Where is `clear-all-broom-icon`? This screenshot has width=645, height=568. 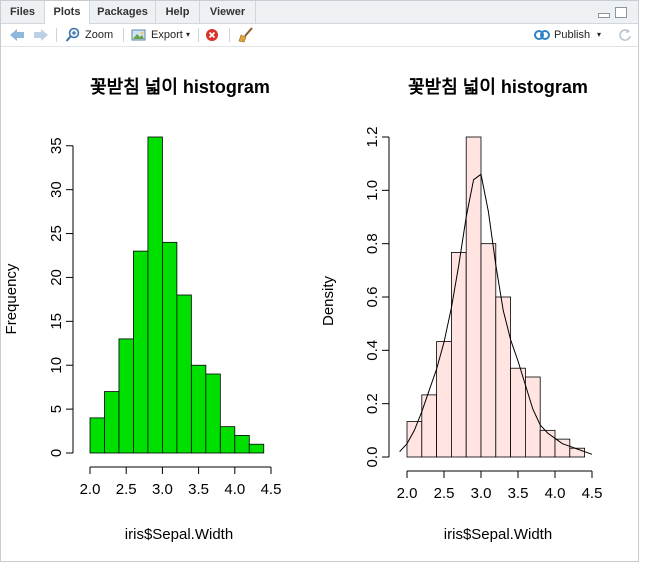
clear-all-broom-icon is located at coordinates (246, 35).